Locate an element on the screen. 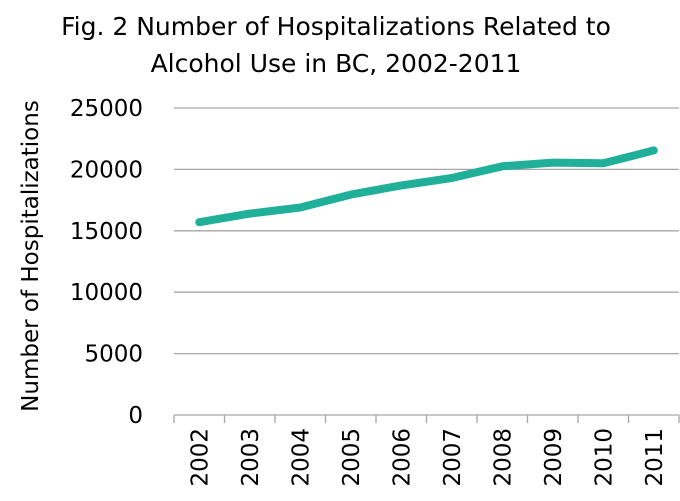 This screenshot has height=501, width=680. x-tick-label-2009: 2009 is located at coordinates (554, 457).